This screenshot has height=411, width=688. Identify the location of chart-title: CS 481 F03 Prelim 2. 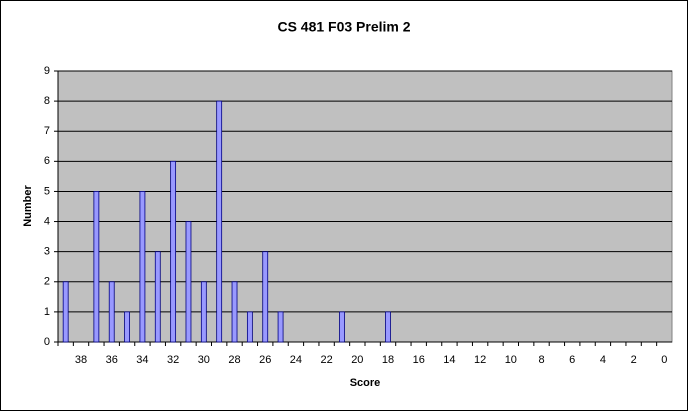
(343, 27).